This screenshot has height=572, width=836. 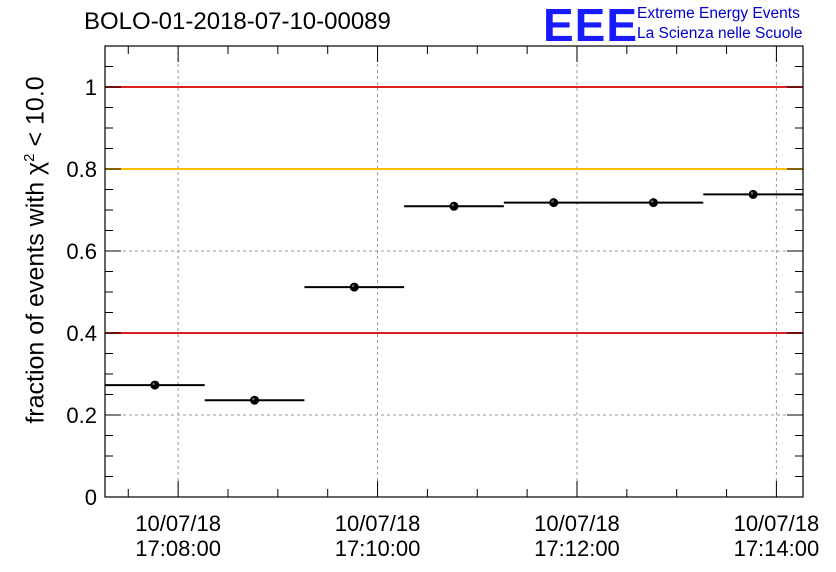 What do you see at coordinates (777, 548) in the screenshot?
I see `x-tick-label-time-3: 17:14:00` at bounding box center [777, 548].